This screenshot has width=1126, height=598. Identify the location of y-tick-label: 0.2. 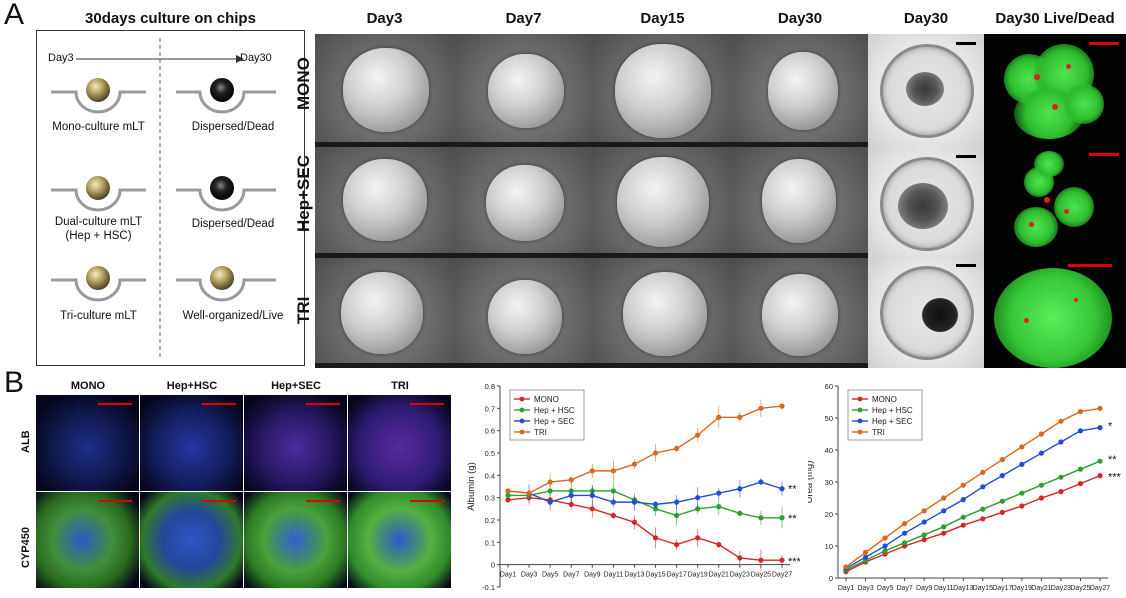
(490, 520).